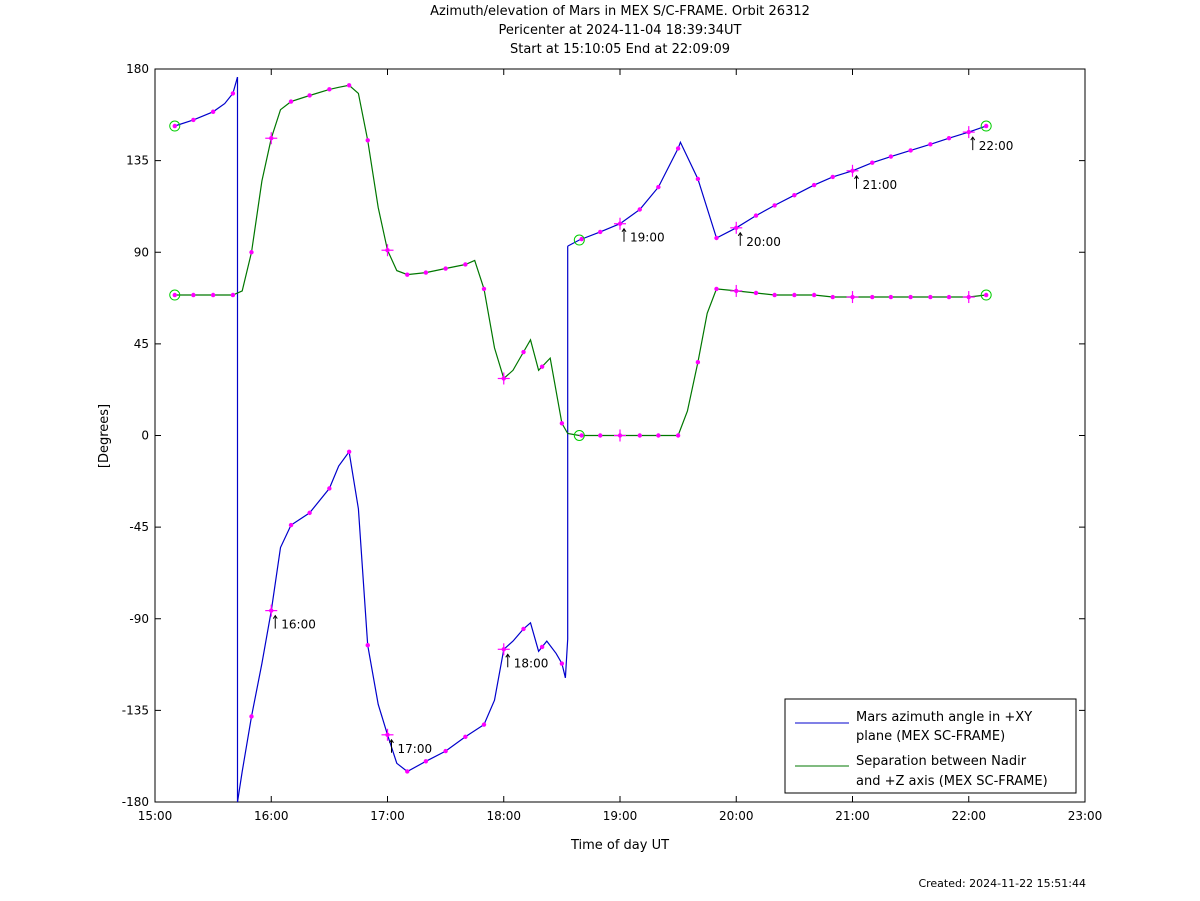 This screenshot has width=1200, height=901. Describe the element at coordinates (387, 816) in the screenshot. I see `x-tick-label: 17:00` at that location.